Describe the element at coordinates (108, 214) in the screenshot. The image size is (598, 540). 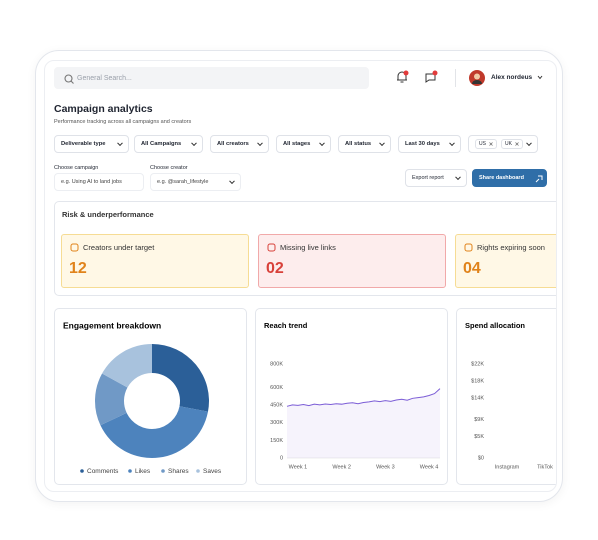
I see `risk-title: Risk & underperformance` at that location.